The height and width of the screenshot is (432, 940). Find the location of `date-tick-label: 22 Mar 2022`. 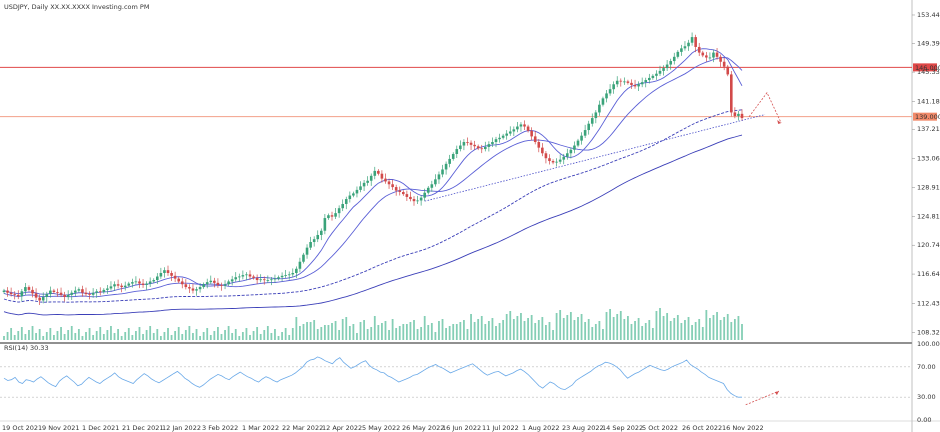

date-tick-label: 22 Mar 2022 is located at coordinates (302, 428).